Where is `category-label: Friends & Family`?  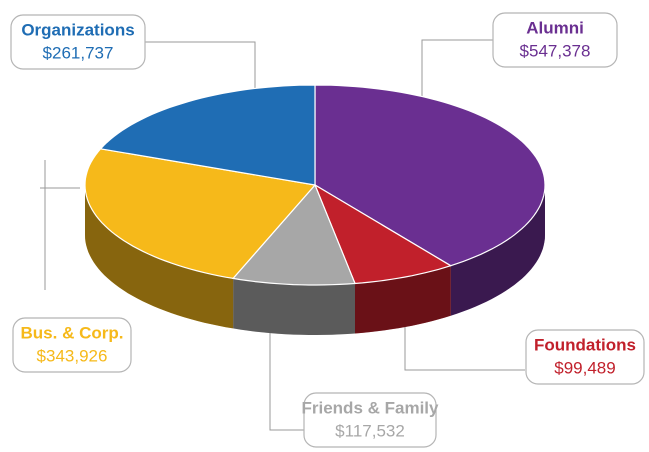
category-label: Friends & Family is located at coordinates (371, 407).